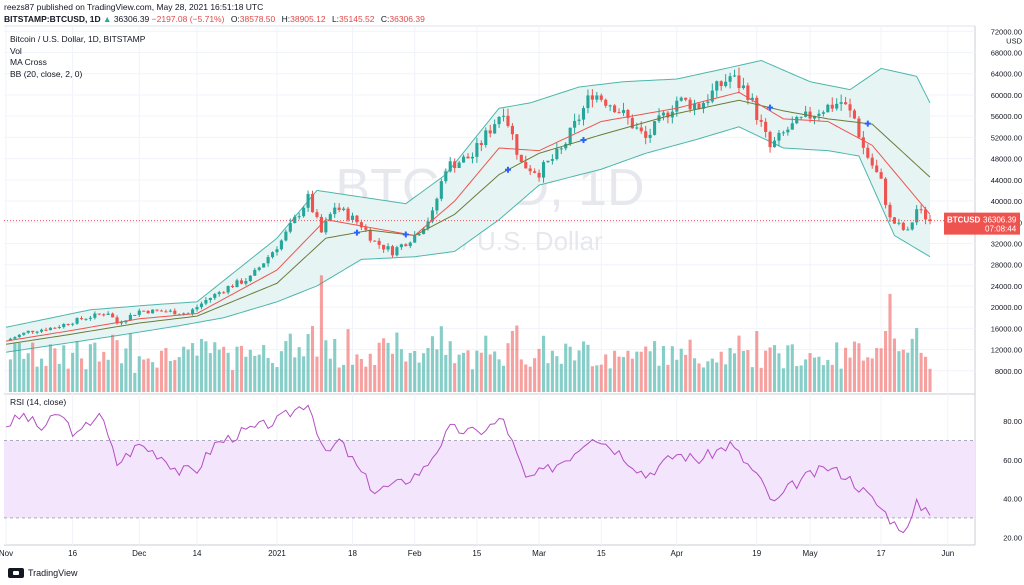  What do you see at coordinates (188, 19) in the screenshot?
I see `price-change: −2197.08 (−5.71%)` at bounding box center [188, 19].